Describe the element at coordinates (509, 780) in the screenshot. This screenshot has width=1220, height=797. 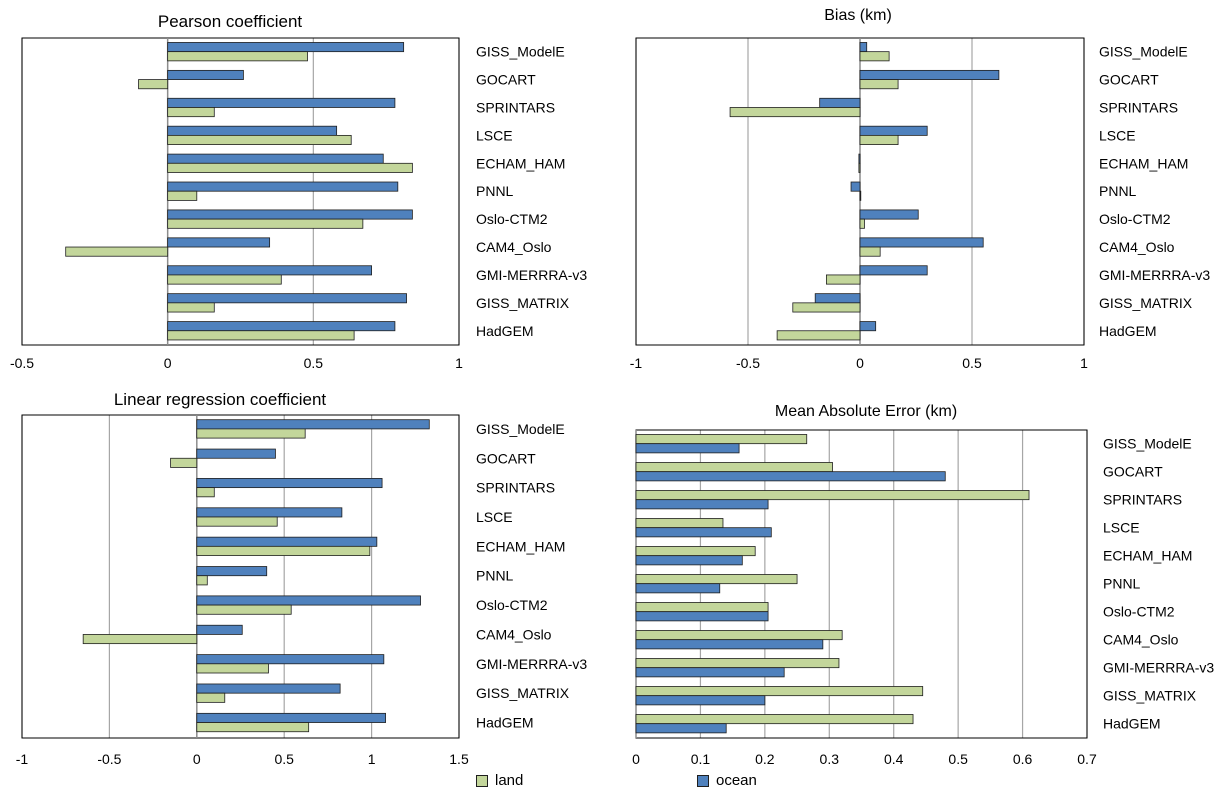
I see `legend-label-land: land` at that location.